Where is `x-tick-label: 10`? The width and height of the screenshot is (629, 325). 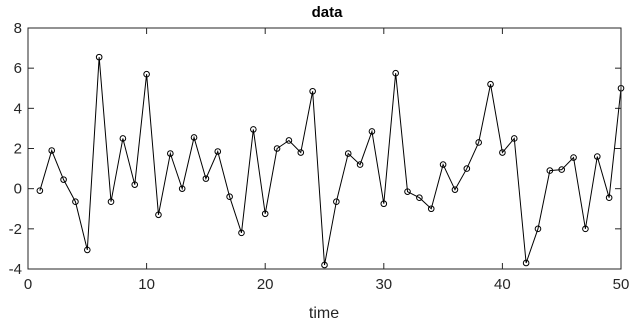
x-tick-label: 10 is located at coordinates (146, 284).